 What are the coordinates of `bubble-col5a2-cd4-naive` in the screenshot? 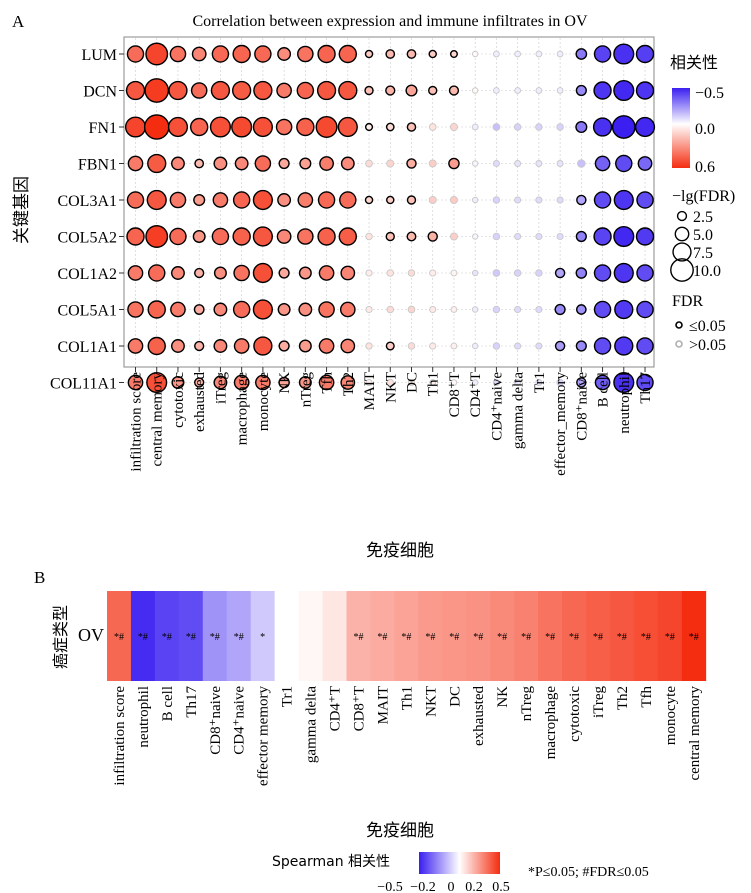 It's located at (496, 236).